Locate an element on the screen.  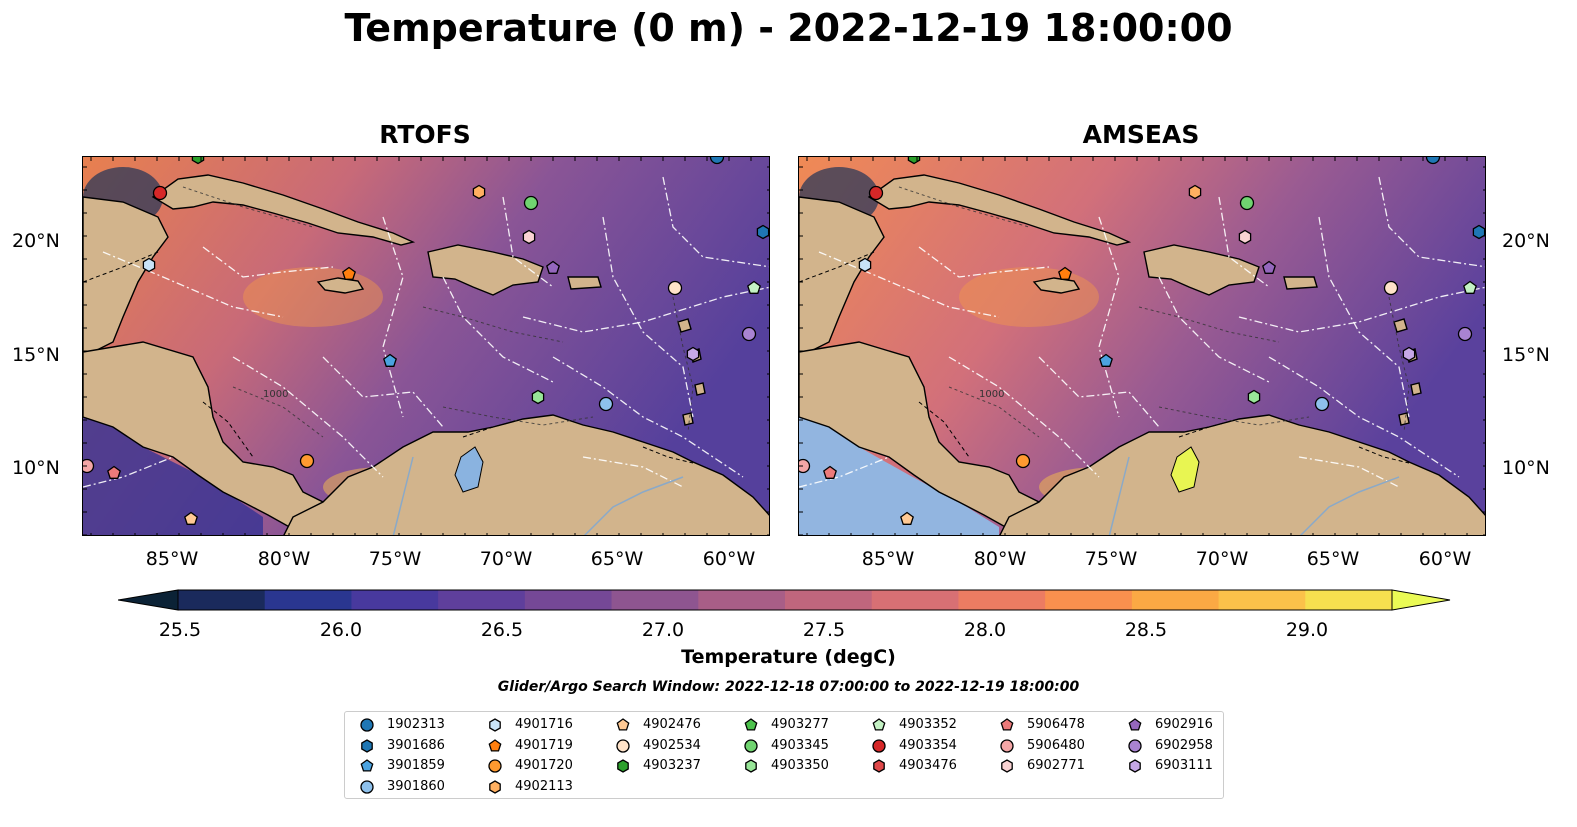
legend-label: 4902534 is located at coordinates (672, 745).